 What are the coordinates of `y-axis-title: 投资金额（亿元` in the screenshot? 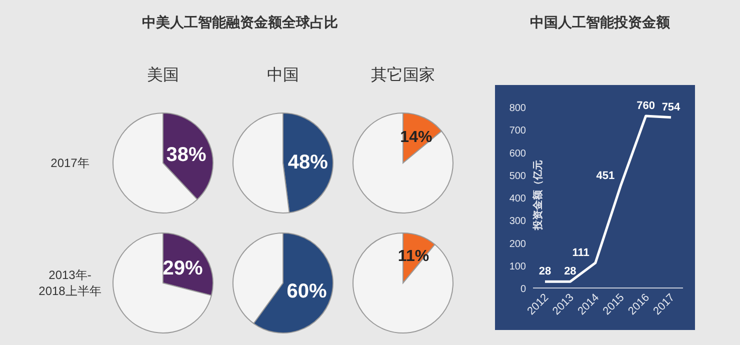 It's located at (538, 195).